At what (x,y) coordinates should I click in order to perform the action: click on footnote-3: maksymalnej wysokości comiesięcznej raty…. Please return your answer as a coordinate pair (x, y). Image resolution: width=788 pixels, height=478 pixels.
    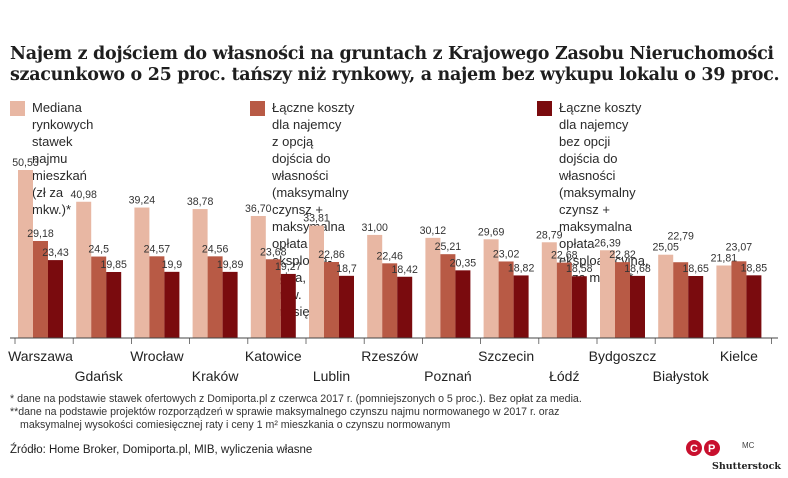
    Looking at the image, I should click on (235, 425).